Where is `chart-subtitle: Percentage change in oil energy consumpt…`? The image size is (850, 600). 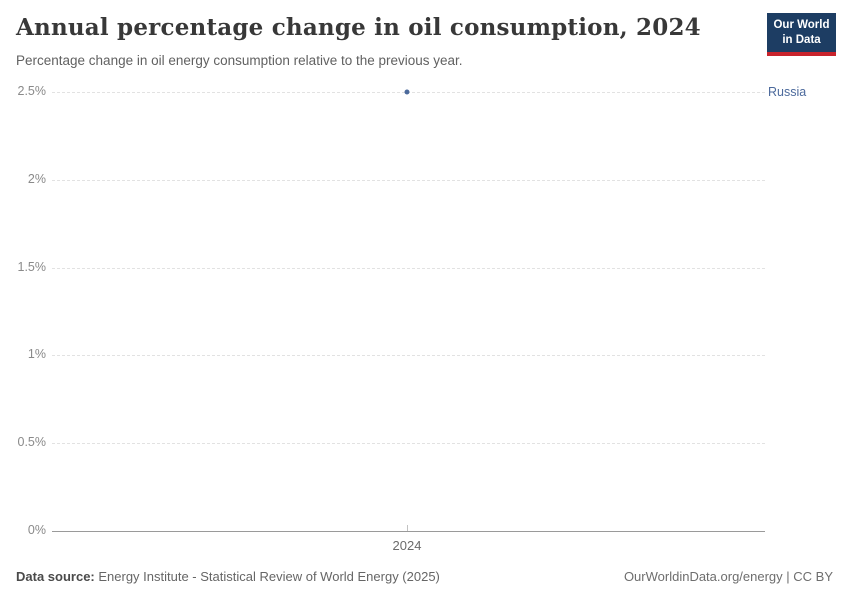
chart-subtitle: Percentage change in oil energy consumpt… is located at coordinates (239, 60).